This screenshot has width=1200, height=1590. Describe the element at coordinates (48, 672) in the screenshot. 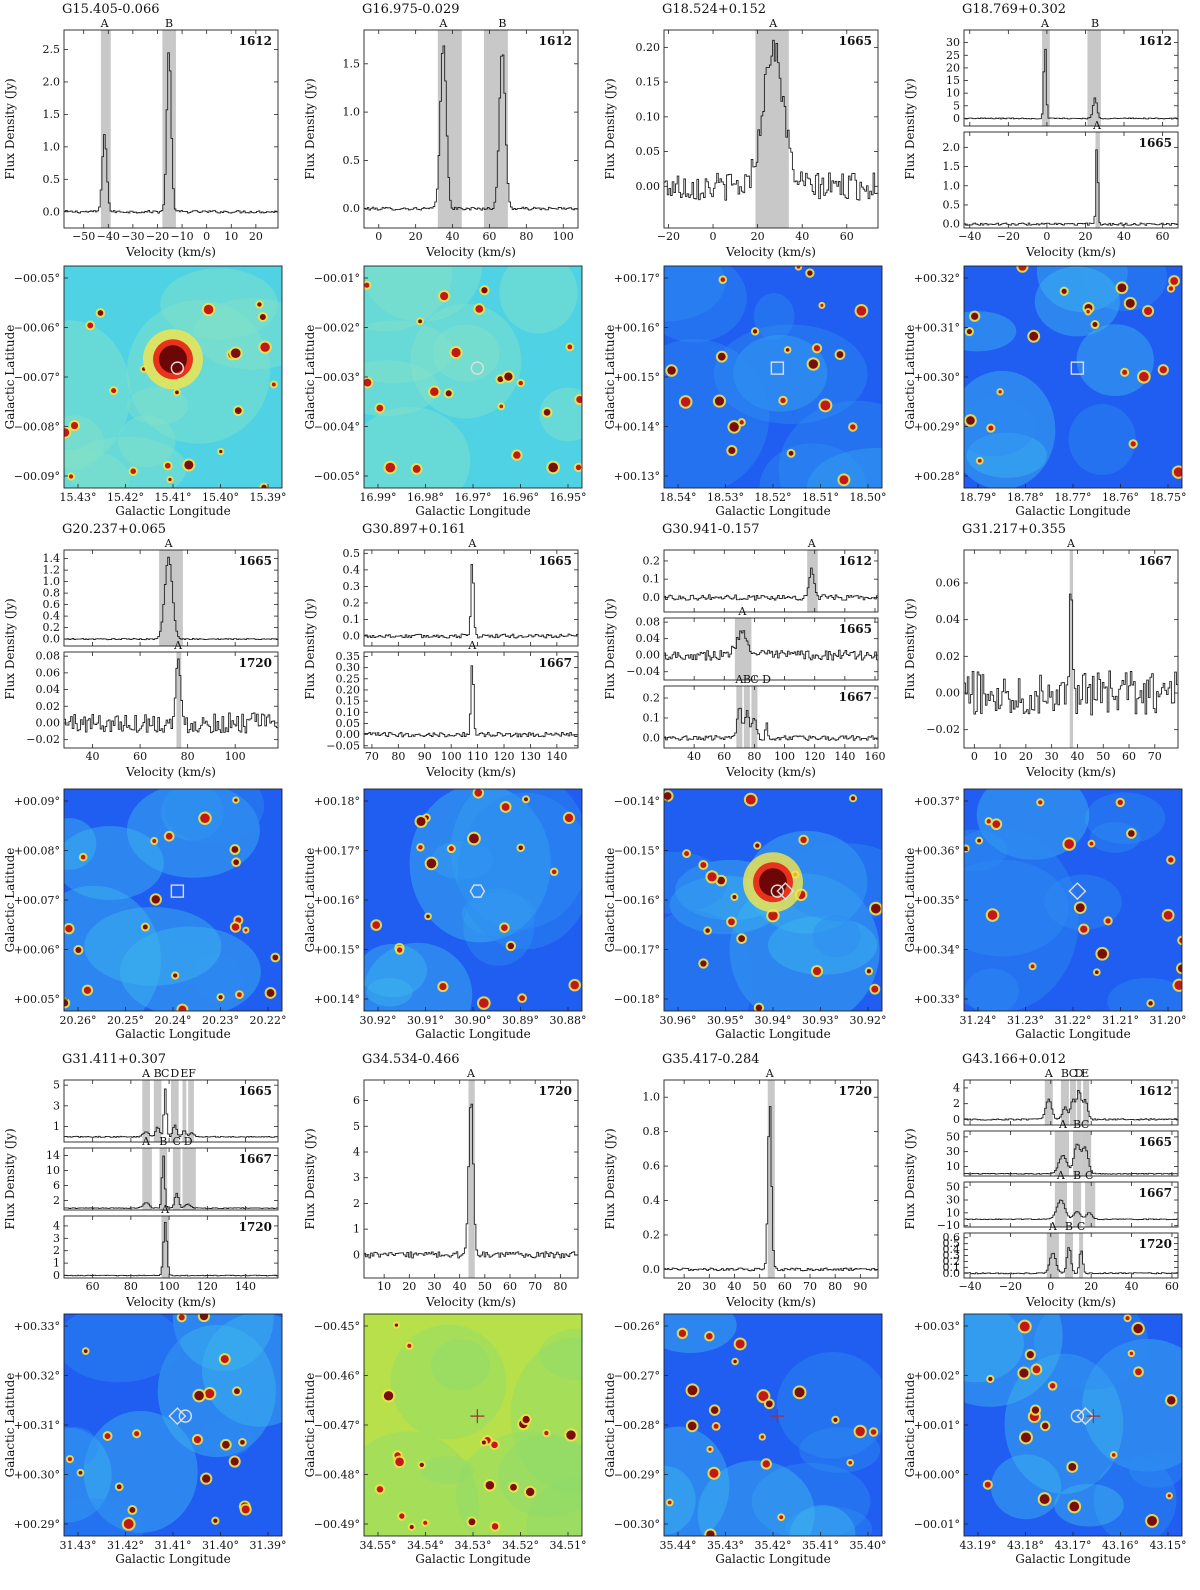

I see `y-tick-label: 0.06` at that location.